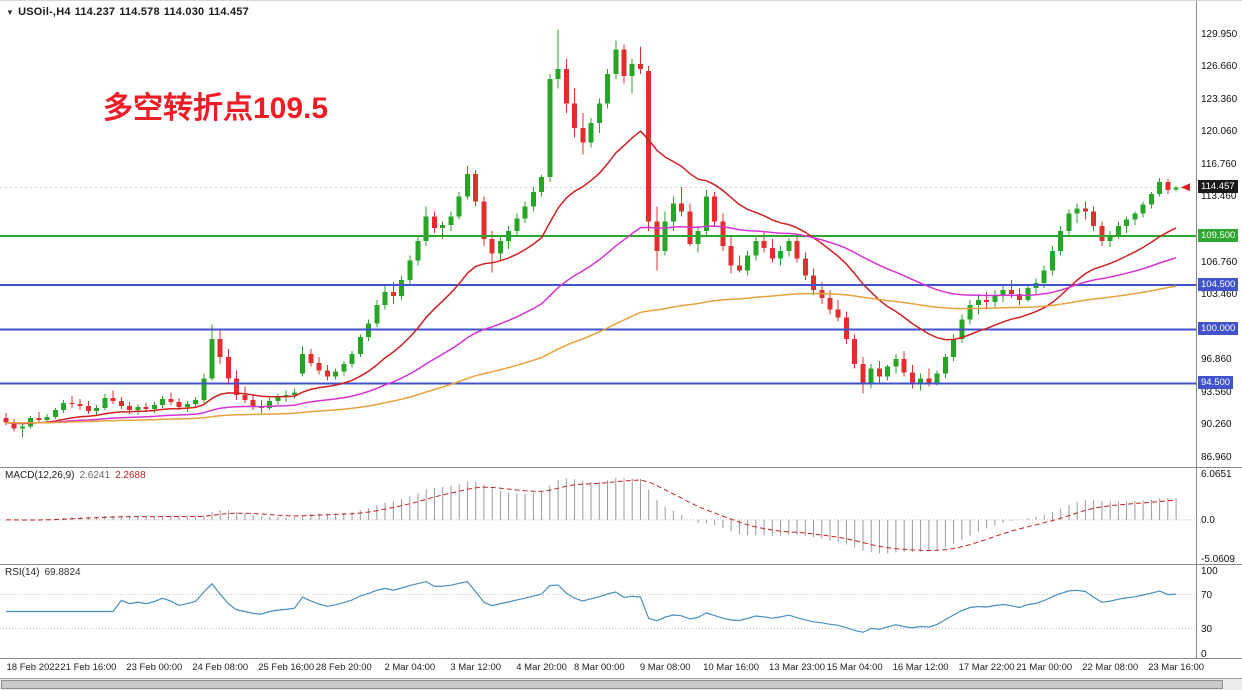 This screenshot has width=1242, height=690. I want to click on level-price-badge: 94.500, so click(1216, 383).